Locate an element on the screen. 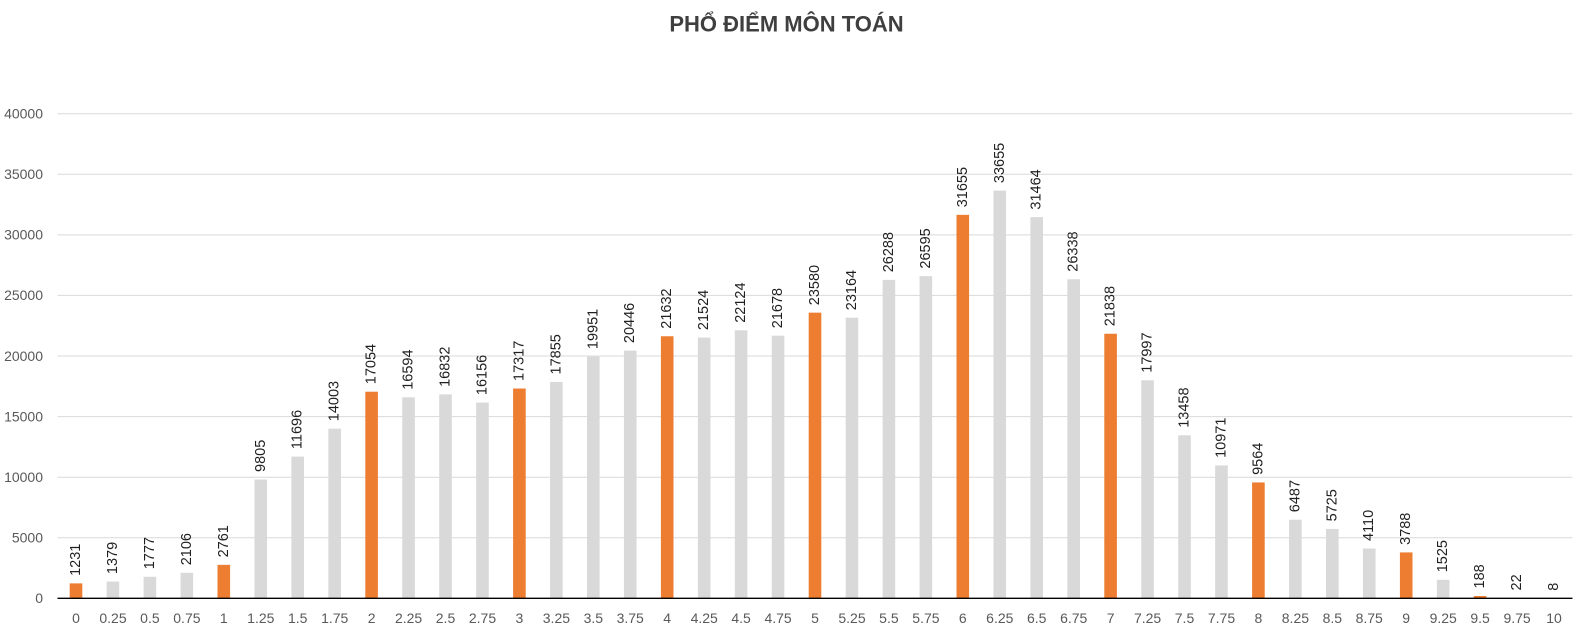  svg-text: 9.5 is located at coordinates (1480, 618).